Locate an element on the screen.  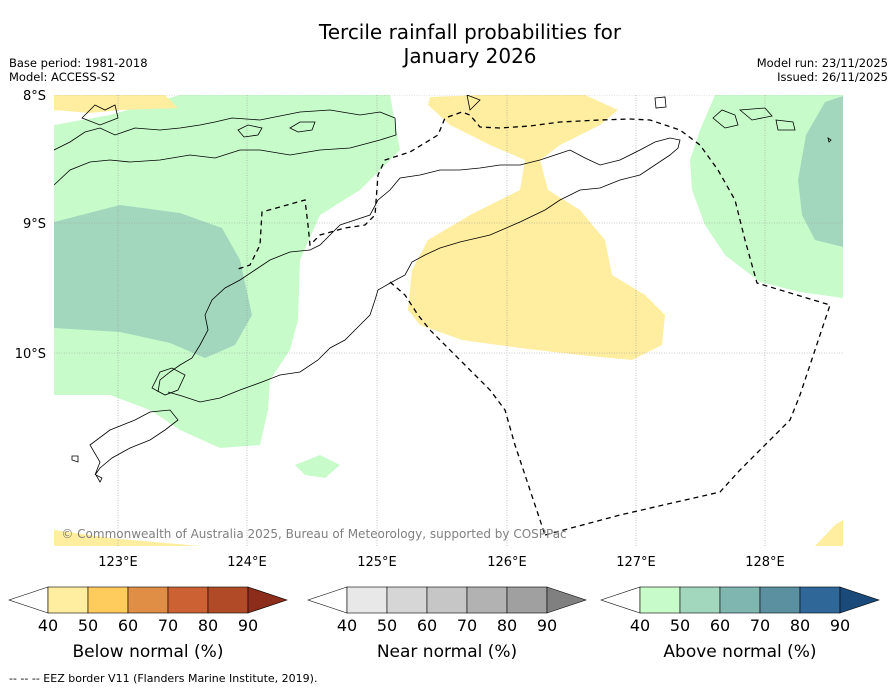
title-line-1: Tercile rainfall probabilities for is located at coordinates (470, 32).